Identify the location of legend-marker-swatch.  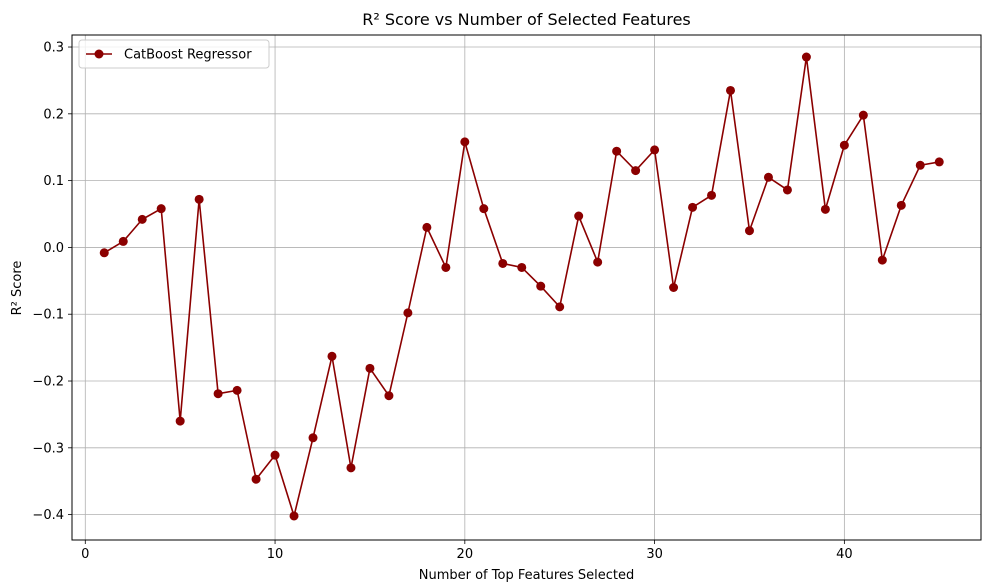
(99, 54).